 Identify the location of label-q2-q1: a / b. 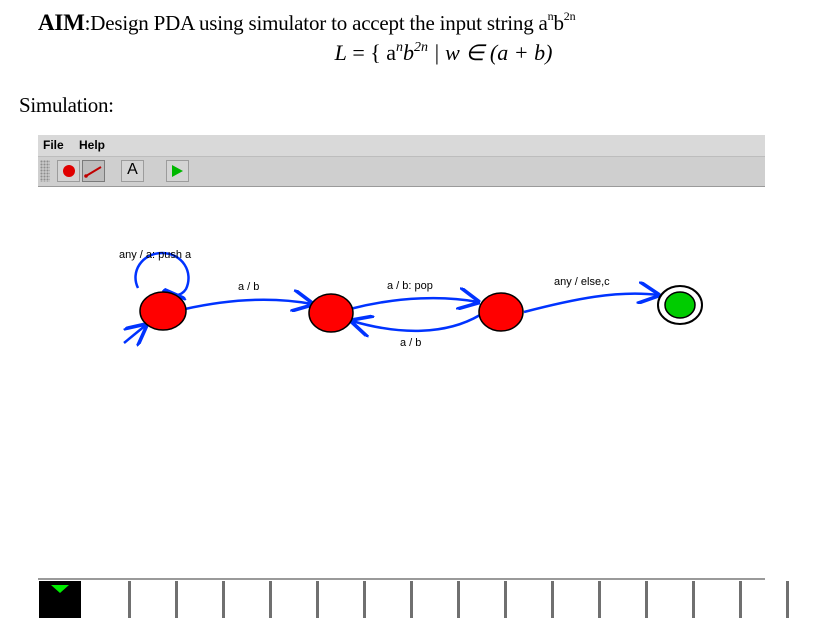
(410, 343).